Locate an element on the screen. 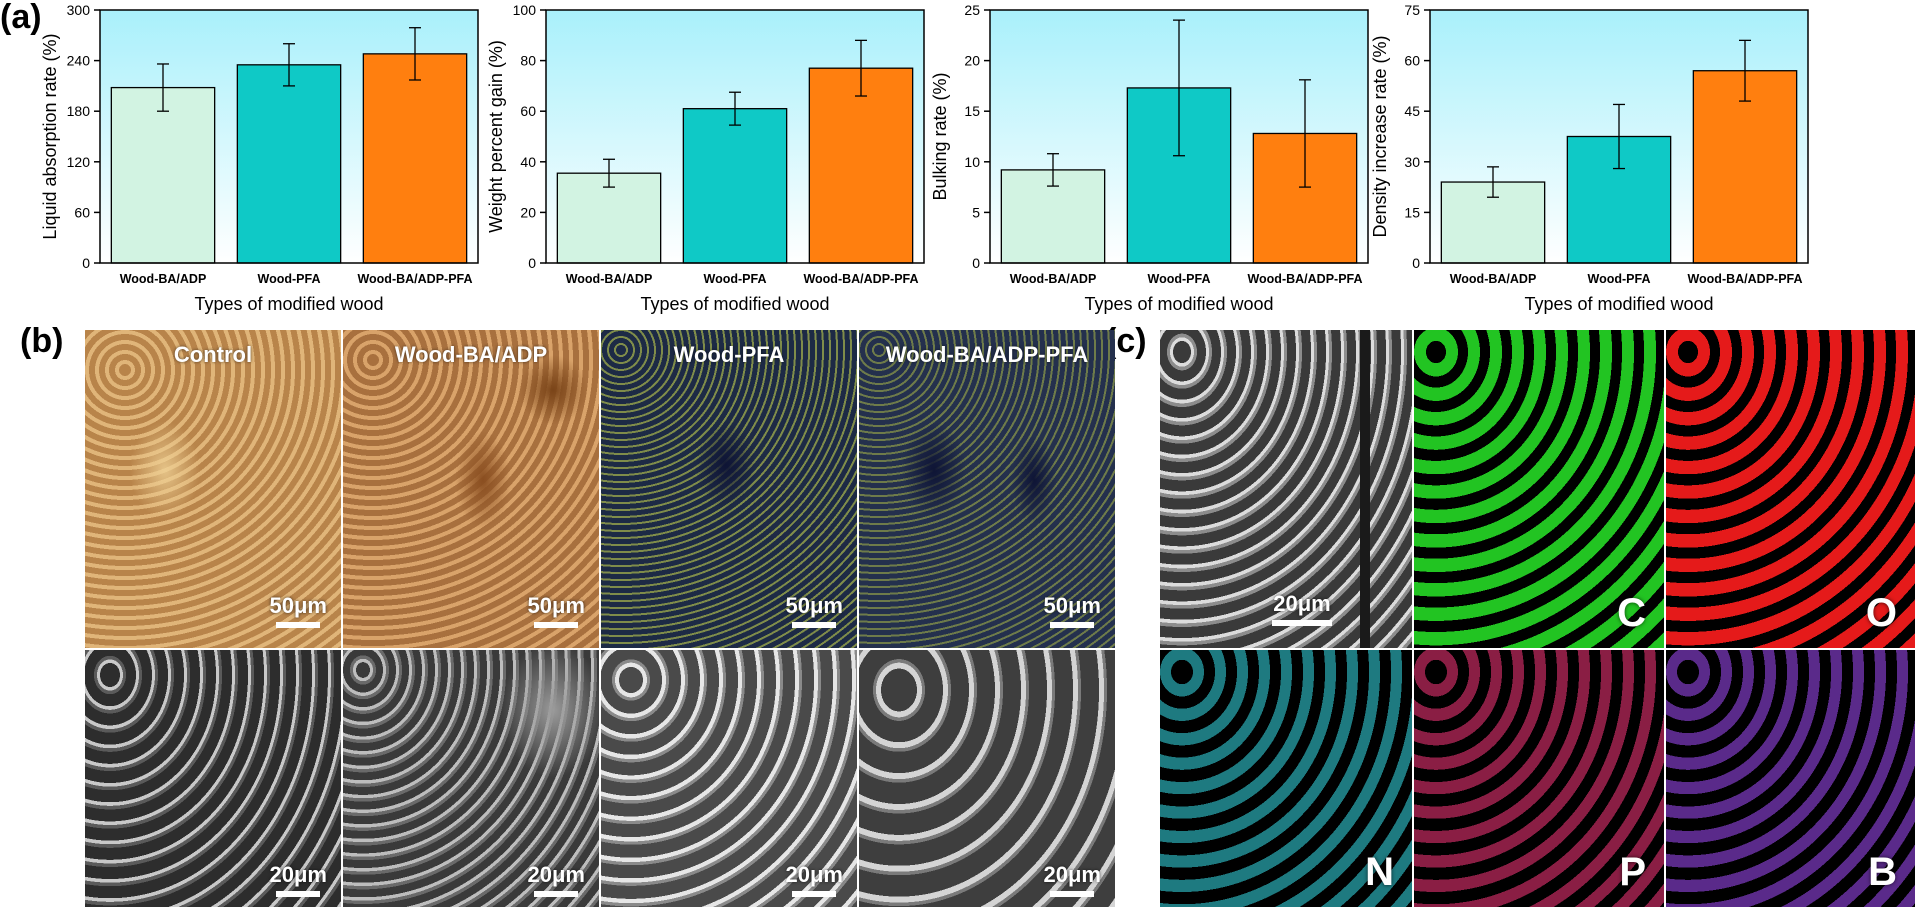  y-axis-label: Bulking rate (%) is located at coordinates (940, 136).